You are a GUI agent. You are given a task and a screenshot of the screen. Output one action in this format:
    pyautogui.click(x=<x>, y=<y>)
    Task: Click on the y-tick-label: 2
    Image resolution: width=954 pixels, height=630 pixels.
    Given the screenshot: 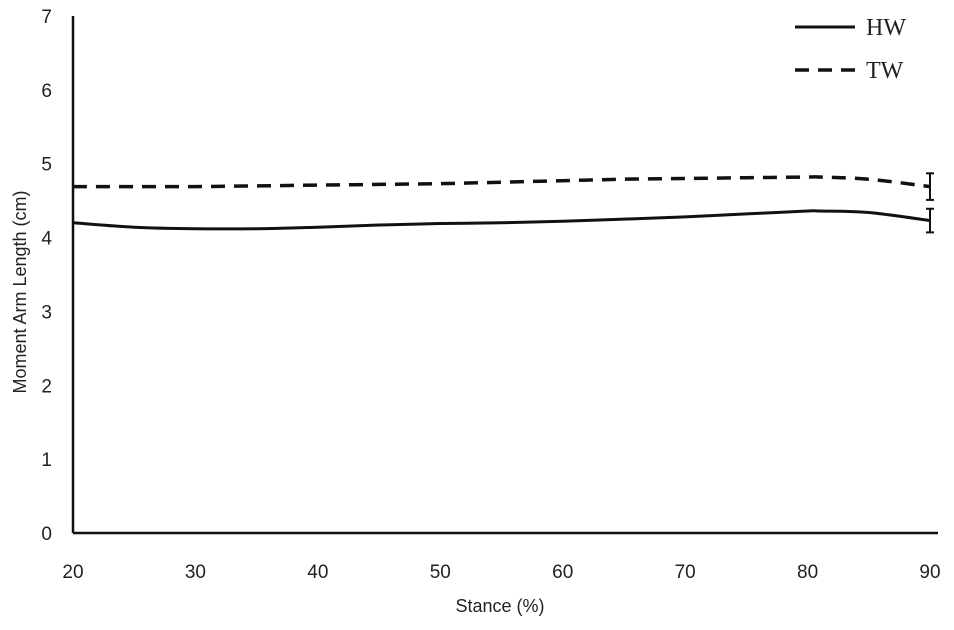 What is the action you would take?
    pyautogui.click(x=46, y=386)
    